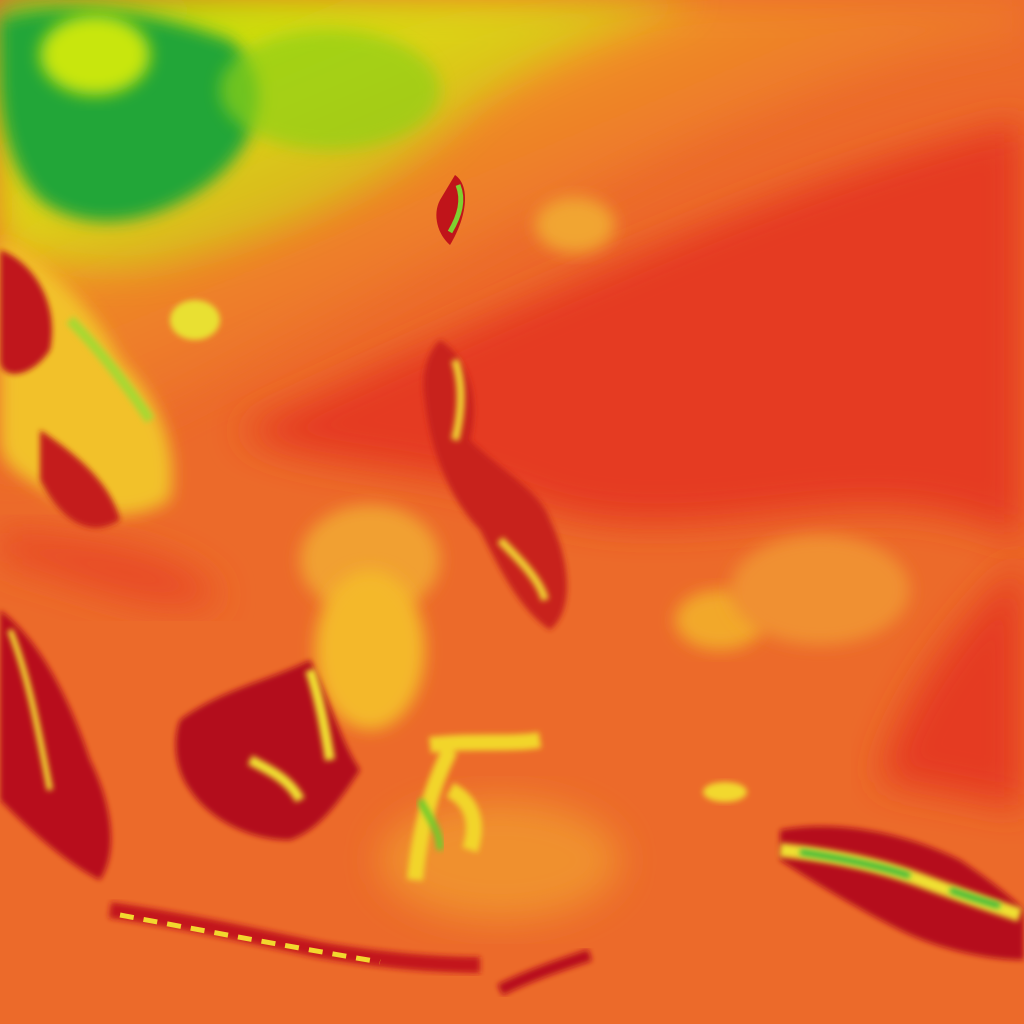 The image size is (1024, 1024). Describe the element at coordinates (250, 938) in the screenshot. I see `island-chain-peaks` at that location.